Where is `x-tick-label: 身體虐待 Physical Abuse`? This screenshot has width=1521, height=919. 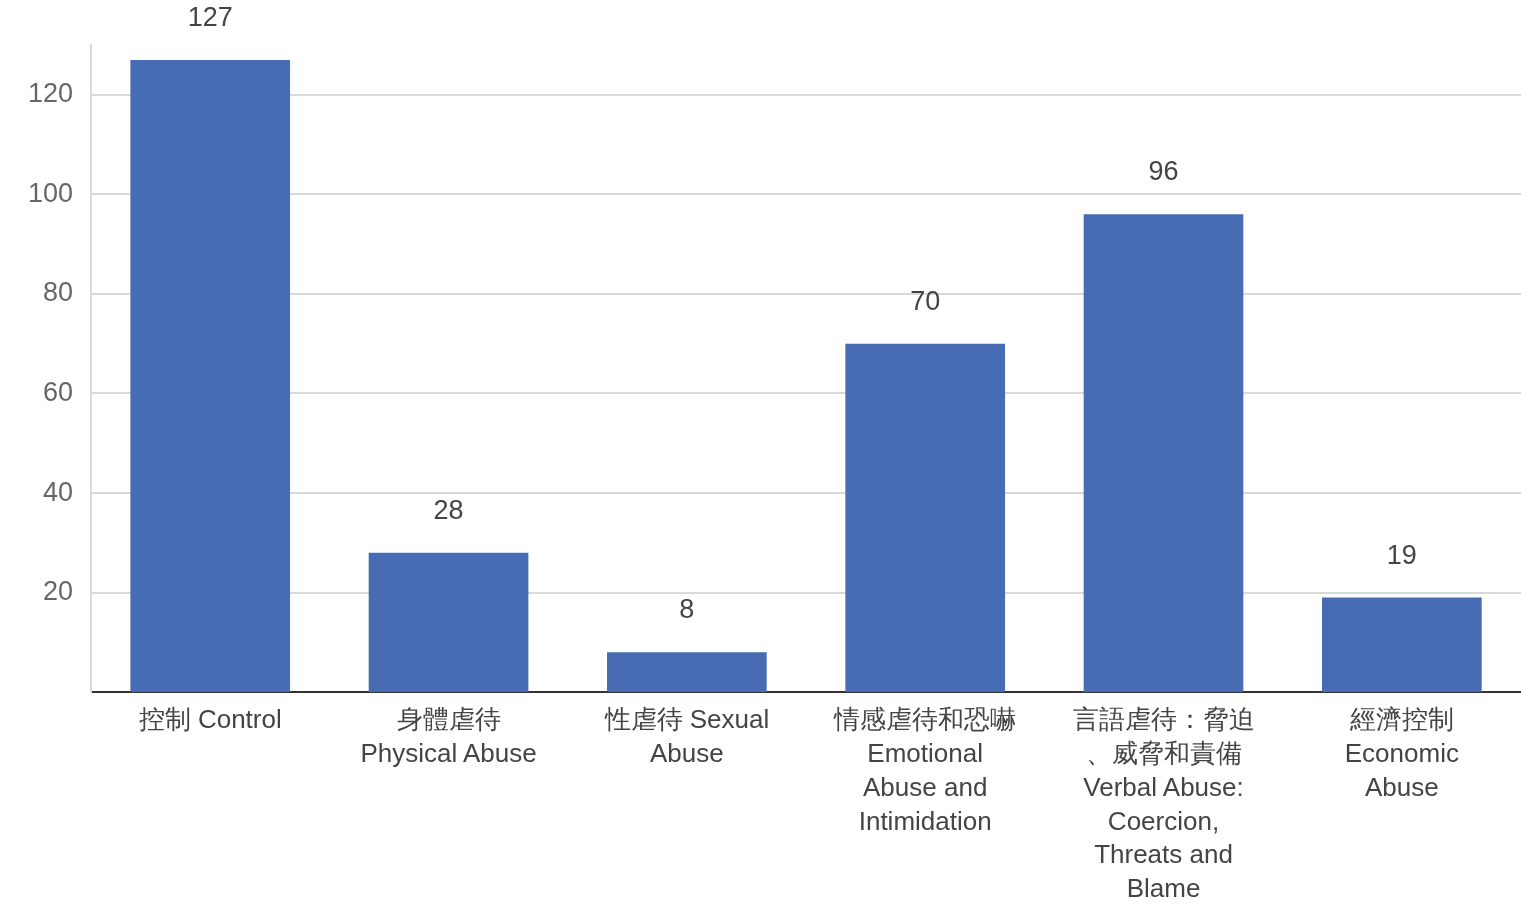
x-tick-label: 身體虐待 Physical Abuse is located at coordinates (448, 736).